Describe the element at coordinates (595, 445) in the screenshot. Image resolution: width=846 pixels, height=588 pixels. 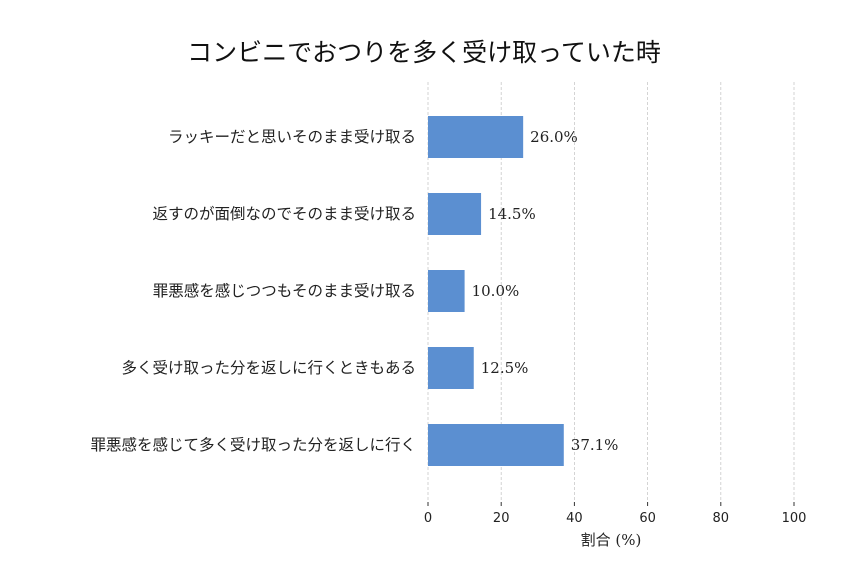
I see `value-label: 37.1%` at that location.